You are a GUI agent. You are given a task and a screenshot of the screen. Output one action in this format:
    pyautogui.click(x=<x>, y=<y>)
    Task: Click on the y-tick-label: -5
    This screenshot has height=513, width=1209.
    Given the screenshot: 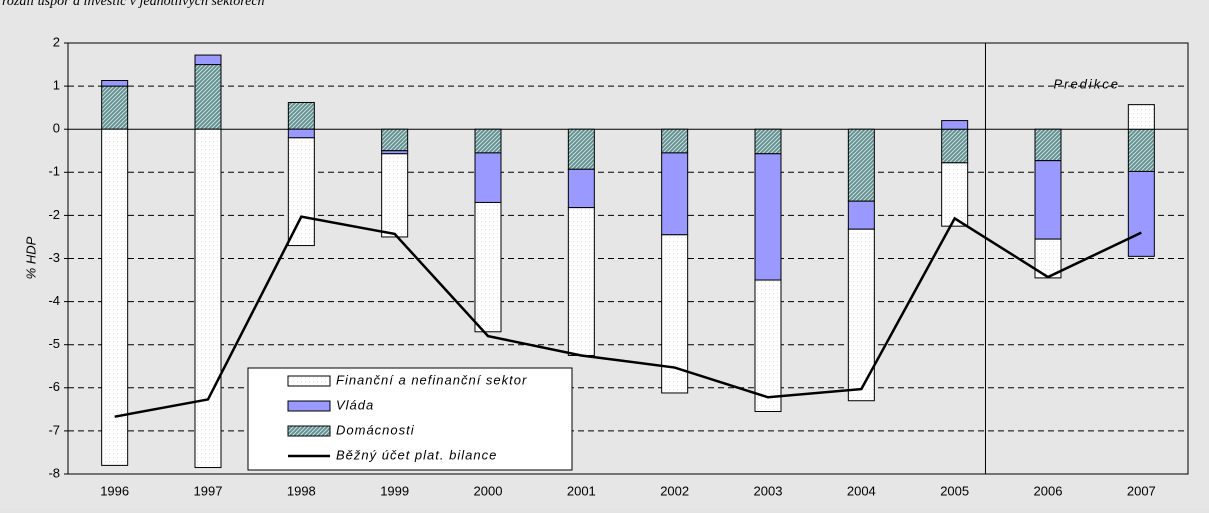 What is the action you would take?
    pyautogui.click(x=54, y=343)
    